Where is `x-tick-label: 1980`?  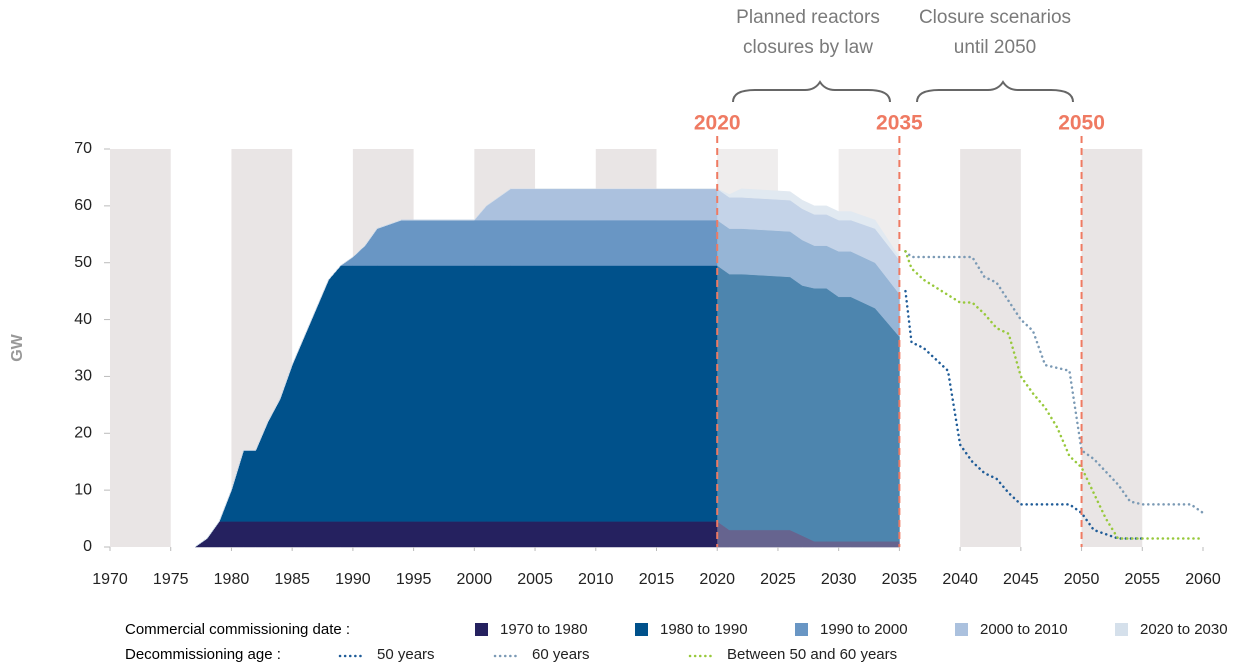 x-tick-label: 1980 is located at coordinates (232, 579).